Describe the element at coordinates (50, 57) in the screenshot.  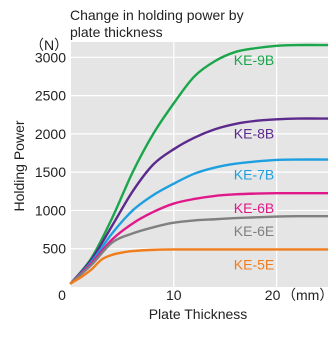
I see `y-tick-label: 3000` at that location.